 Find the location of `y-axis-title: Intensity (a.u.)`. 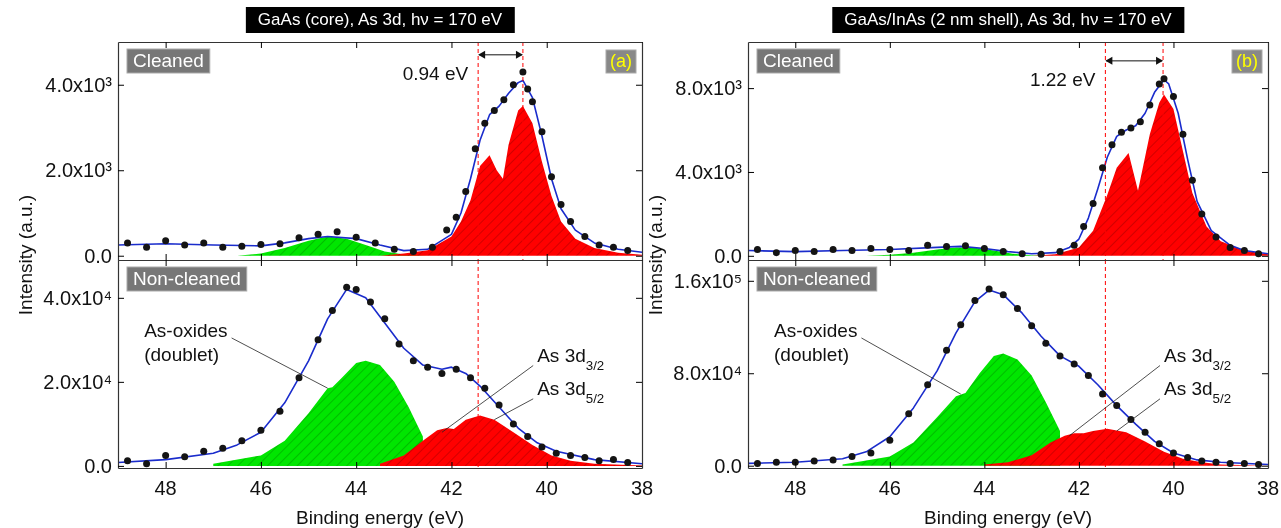

y-axis-title: Intensity (a.u.) is located at coordinates (655, 255).